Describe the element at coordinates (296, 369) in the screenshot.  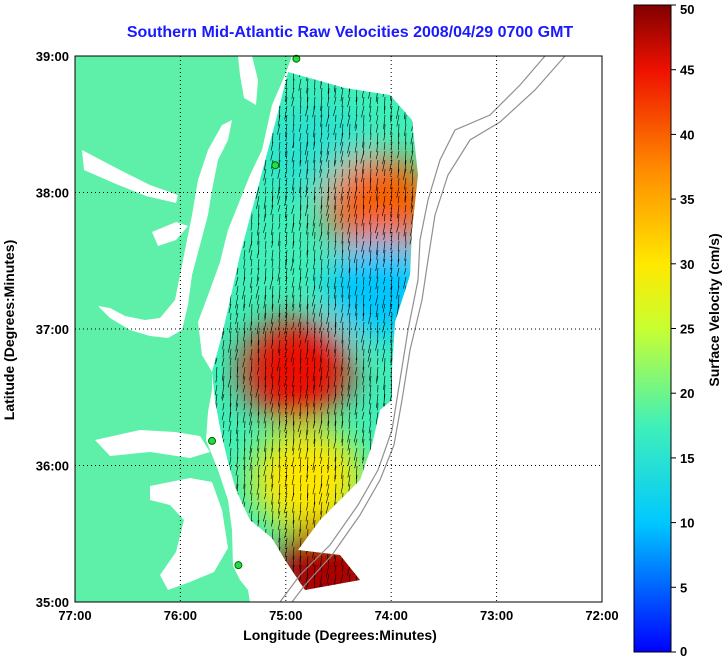
I see `velocity-region-virginia-offshore-core` at that location.